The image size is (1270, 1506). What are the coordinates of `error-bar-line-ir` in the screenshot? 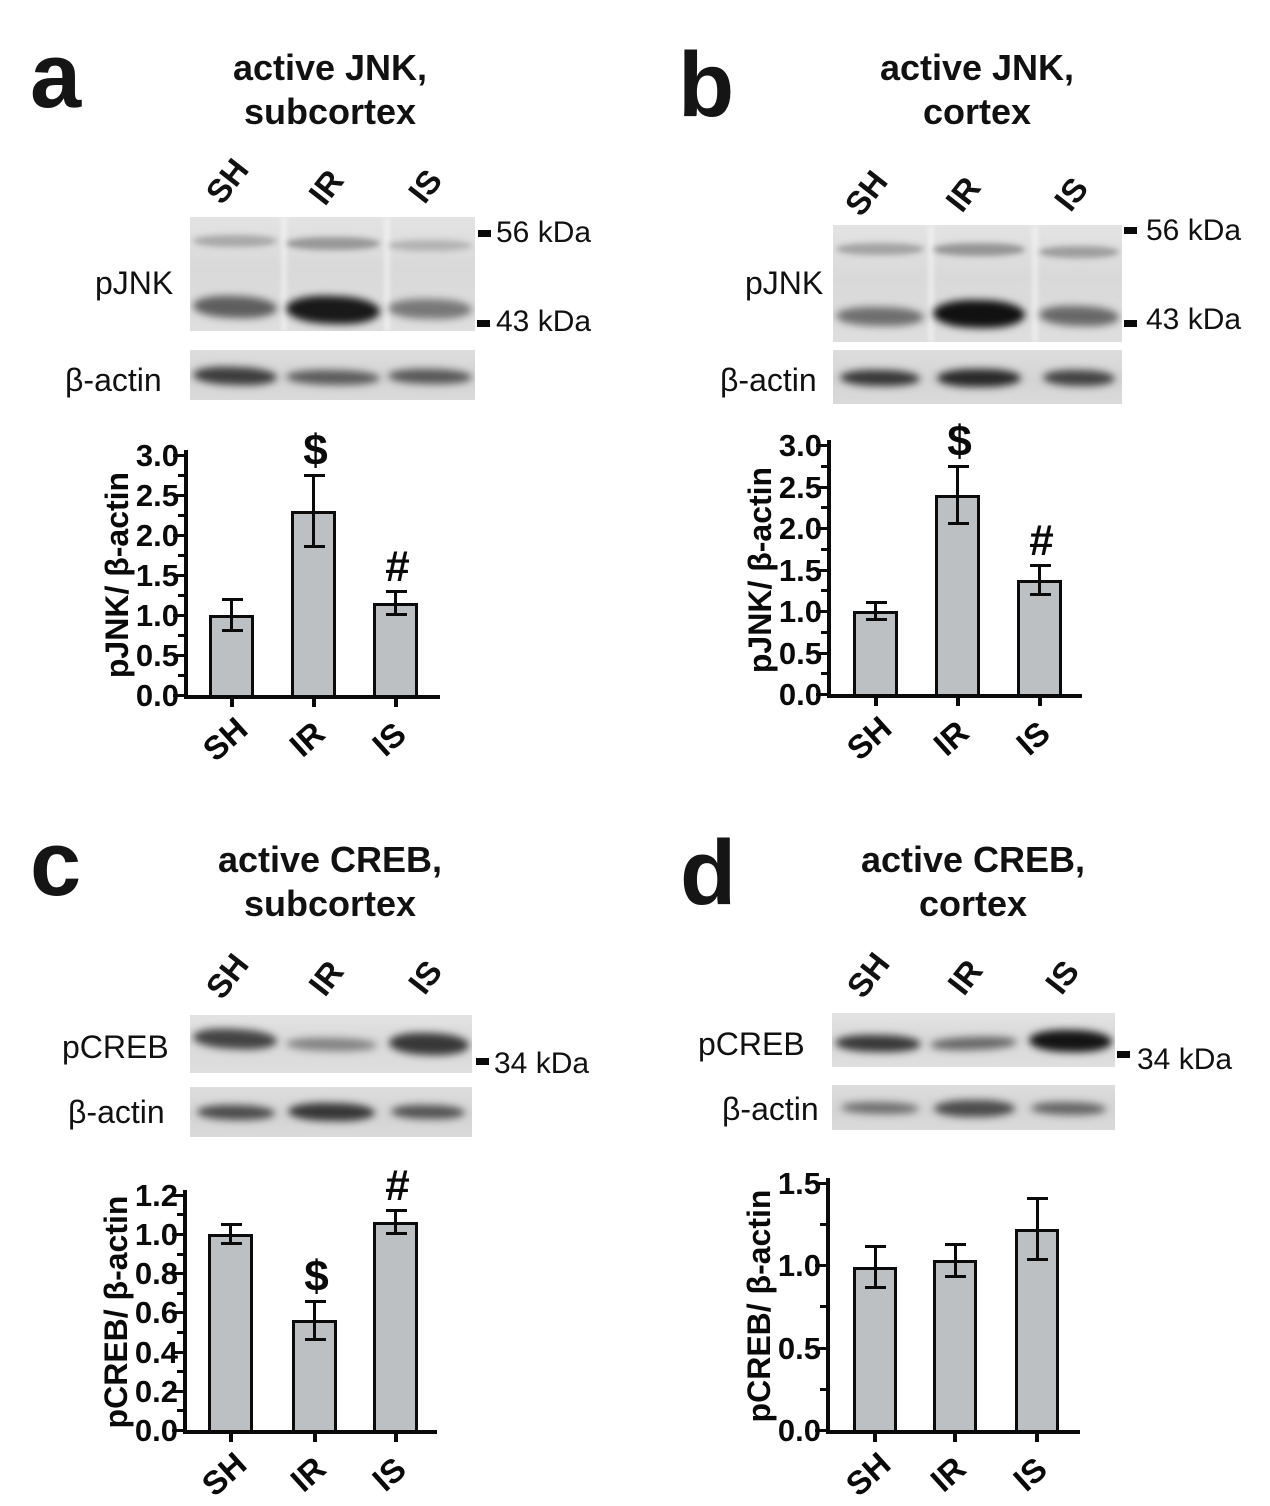 It's located at (314, 1320).